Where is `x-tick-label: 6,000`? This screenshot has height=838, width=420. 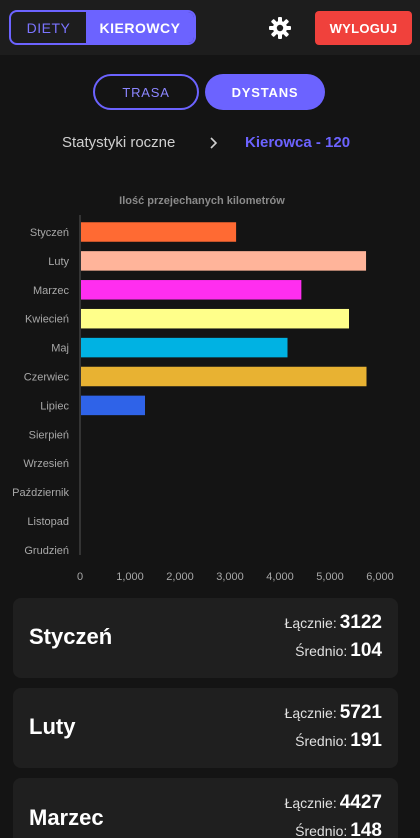 x-tick-label: 6,000 is located at coordinates (380, 577).